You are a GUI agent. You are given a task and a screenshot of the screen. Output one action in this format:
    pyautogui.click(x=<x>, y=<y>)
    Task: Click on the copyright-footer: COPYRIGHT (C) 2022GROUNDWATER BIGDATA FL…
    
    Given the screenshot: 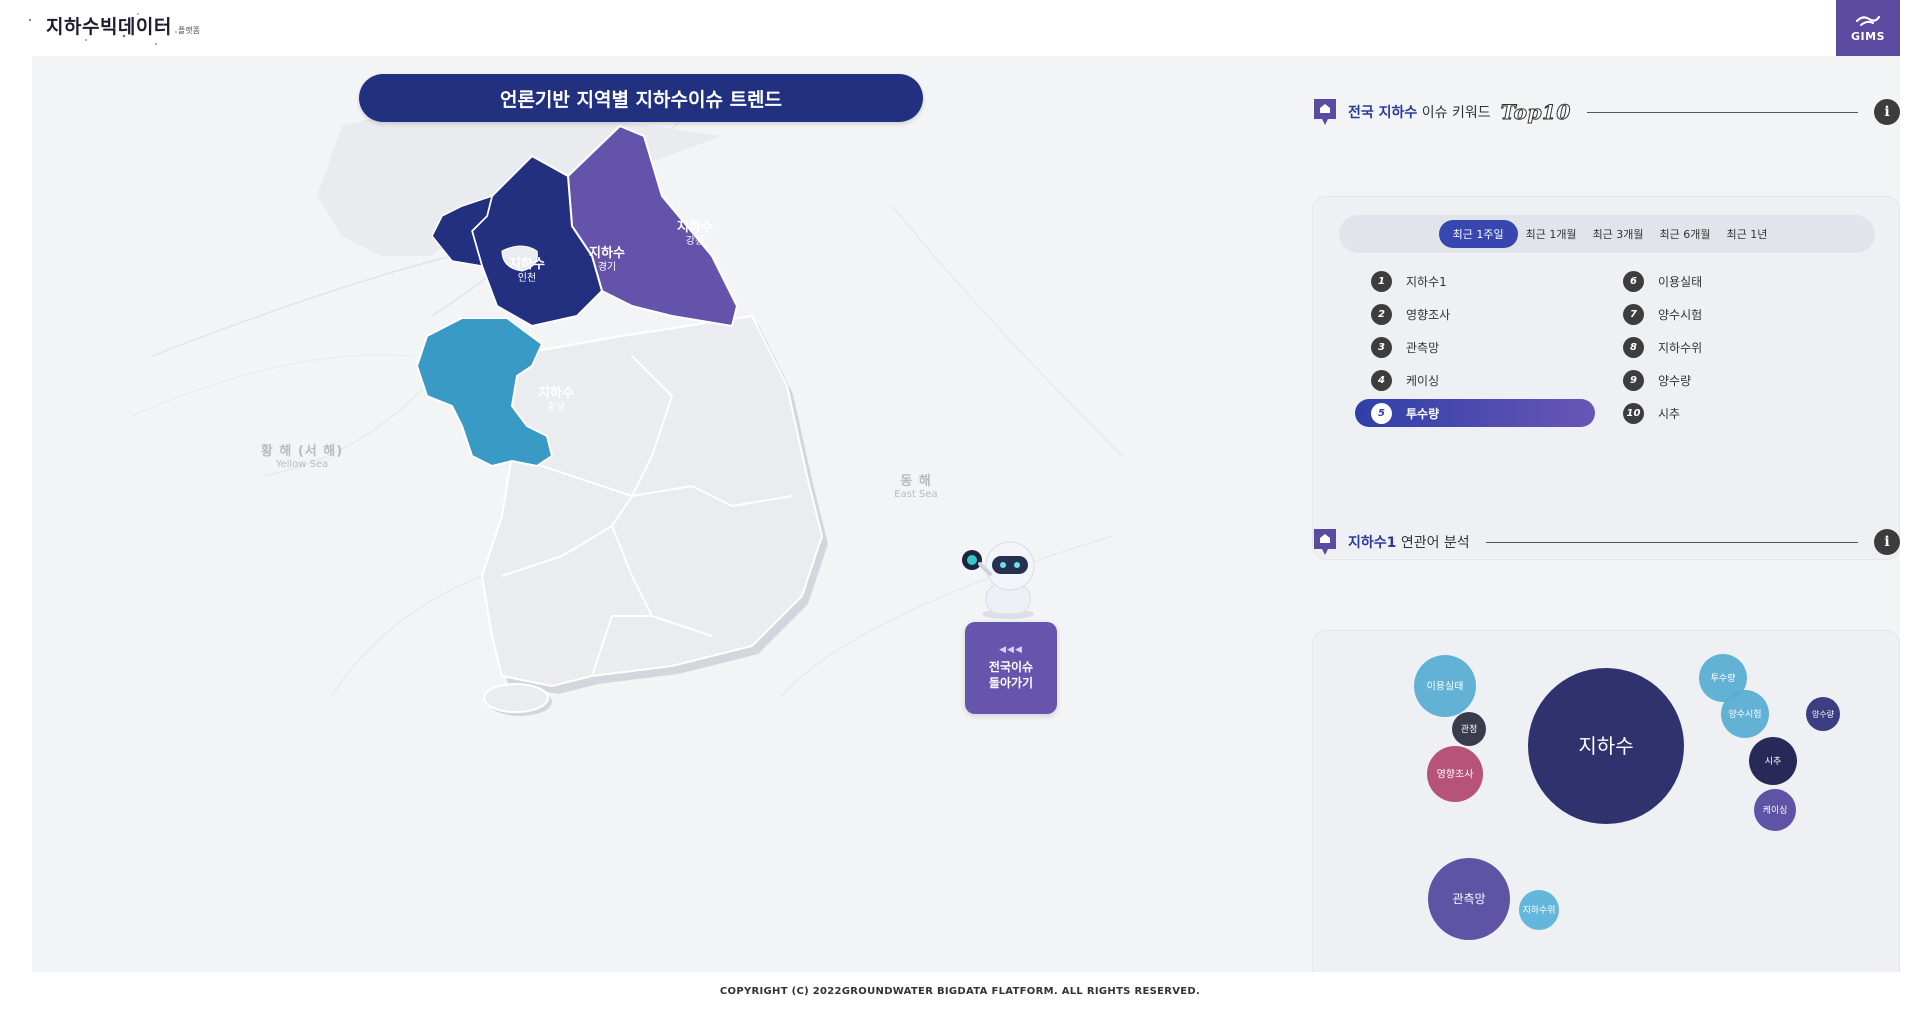 What is the action you would take?
    pyautogui.click(x=960, y=991)
    